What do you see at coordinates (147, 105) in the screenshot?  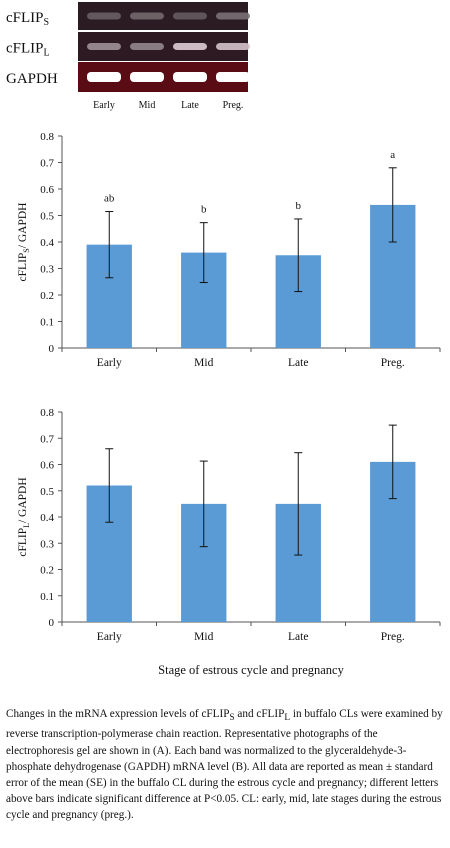 I see `gel-lane-label: Mid` at bounding box center [147, 105].